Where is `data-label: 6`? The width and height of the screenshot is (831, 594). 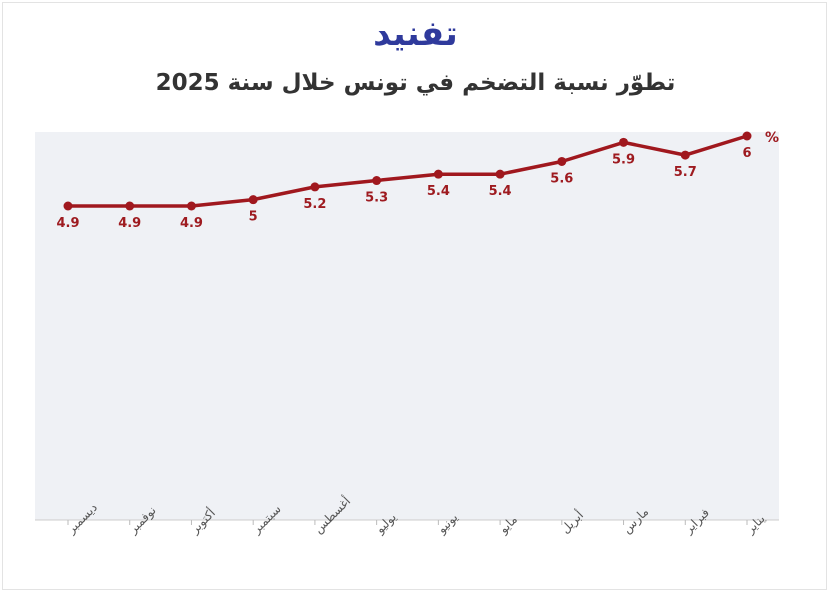 data-label: 6 is located at coordinates (746, 153).